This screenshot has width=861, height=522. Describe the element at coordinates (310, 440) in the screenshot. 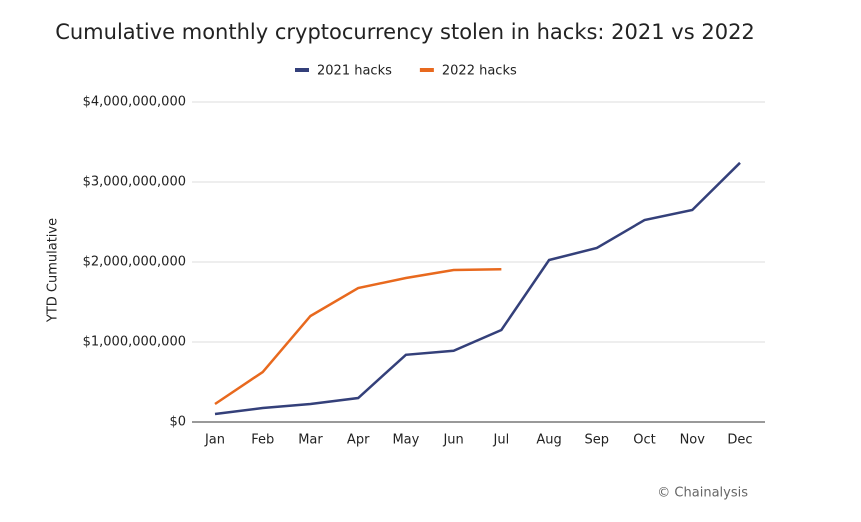

I see `x-tick-label: Mar` at that location.